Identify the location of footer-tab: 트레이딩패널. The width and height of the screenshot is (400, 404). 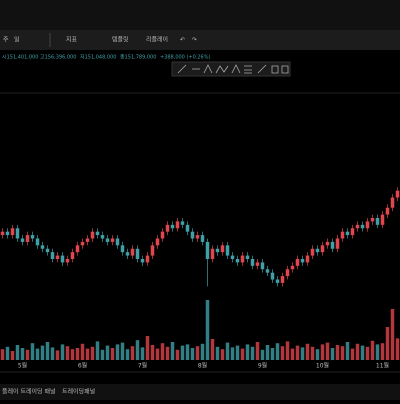
(78, 392).